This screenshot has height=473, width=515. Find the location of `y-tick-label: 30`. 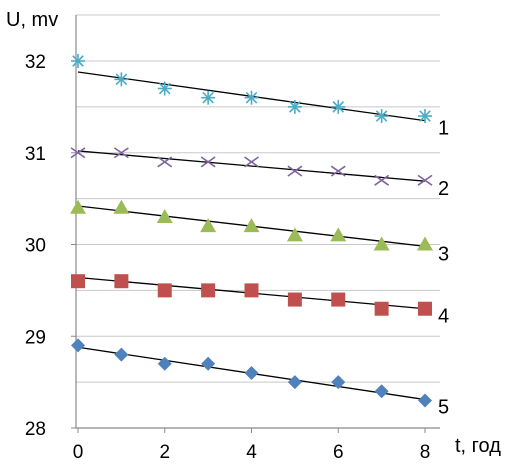

y-tick-label: 30 is located at coordinates (35, 246).